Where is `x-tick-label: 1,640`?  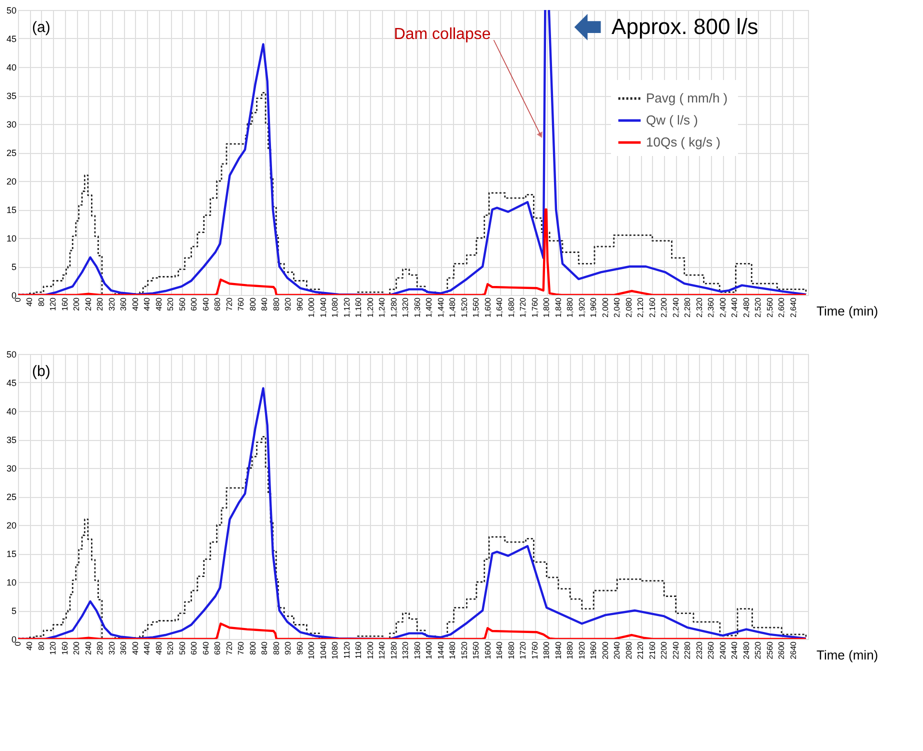 x-tick-label: 1,640 is located at coordinates (499, 307).